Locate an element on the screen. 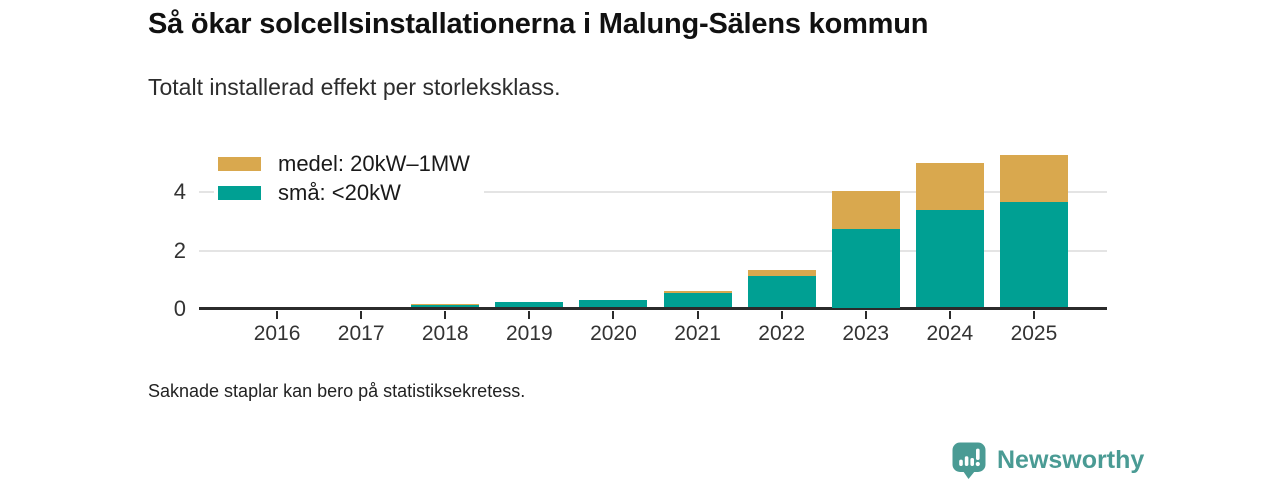 The width and height of the screenshot is (1280, 480). x-axis-label-2020: 2020 is located at coordinates (613, 333).